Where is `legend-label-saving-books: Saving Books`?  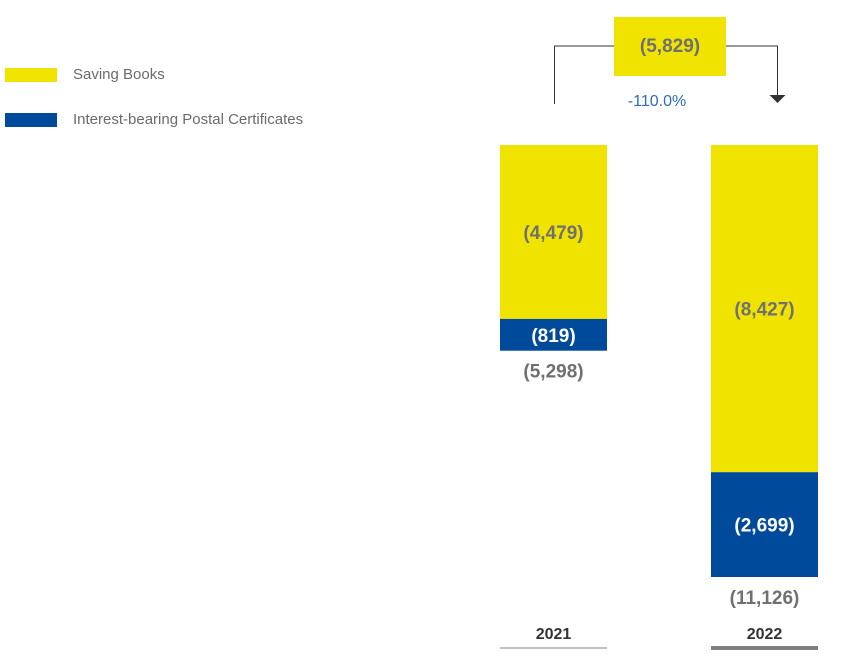 legend-label-saving-books: Saving Books is located at coordinates (119, 74).